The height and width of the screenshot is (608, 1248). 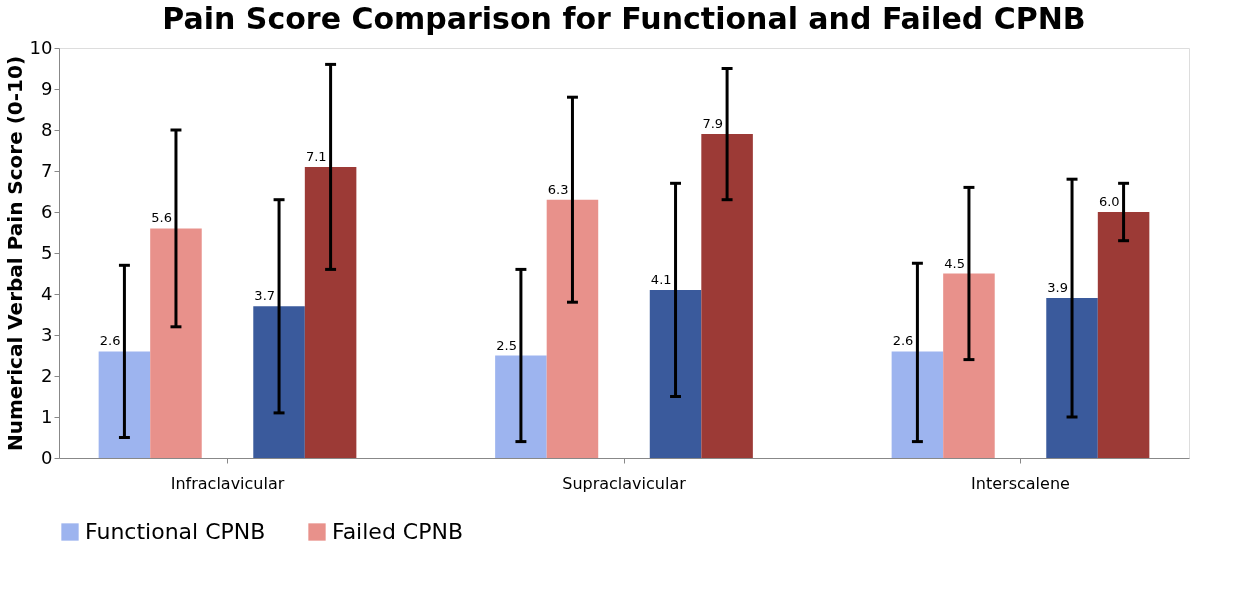 I want to click on y-tick-label: 9, so click(x=47, y=88).